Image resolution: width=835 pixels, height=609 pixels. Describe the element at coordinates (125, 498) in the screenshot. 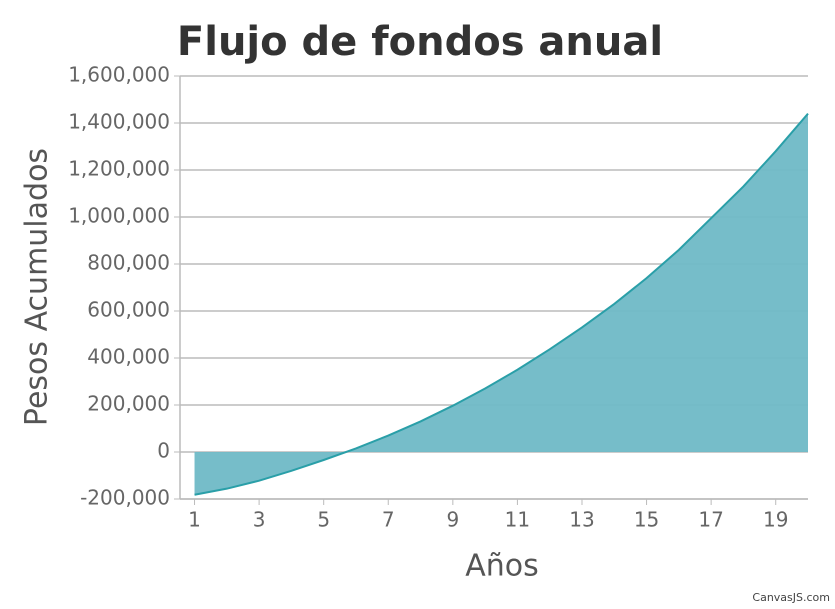

I see `y-tick-label: -200,000` at that location.